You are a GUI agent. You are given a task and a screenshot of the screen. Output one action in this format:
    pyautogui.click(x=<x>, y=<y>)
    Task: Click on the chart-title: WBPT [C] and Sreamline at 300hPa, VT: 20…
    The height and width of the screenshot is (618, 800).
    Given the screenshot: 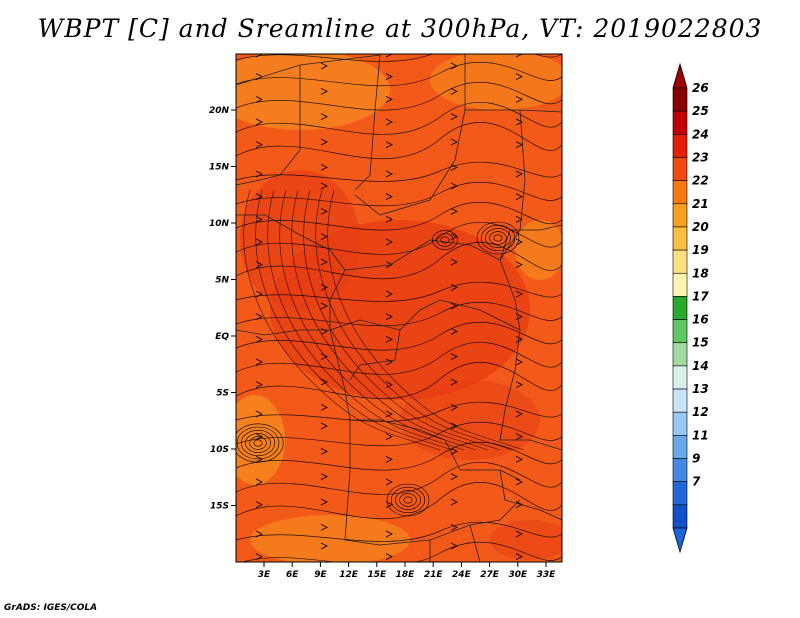 What is the action you would take?
    pyautogui.click(x=400, y=28)
    